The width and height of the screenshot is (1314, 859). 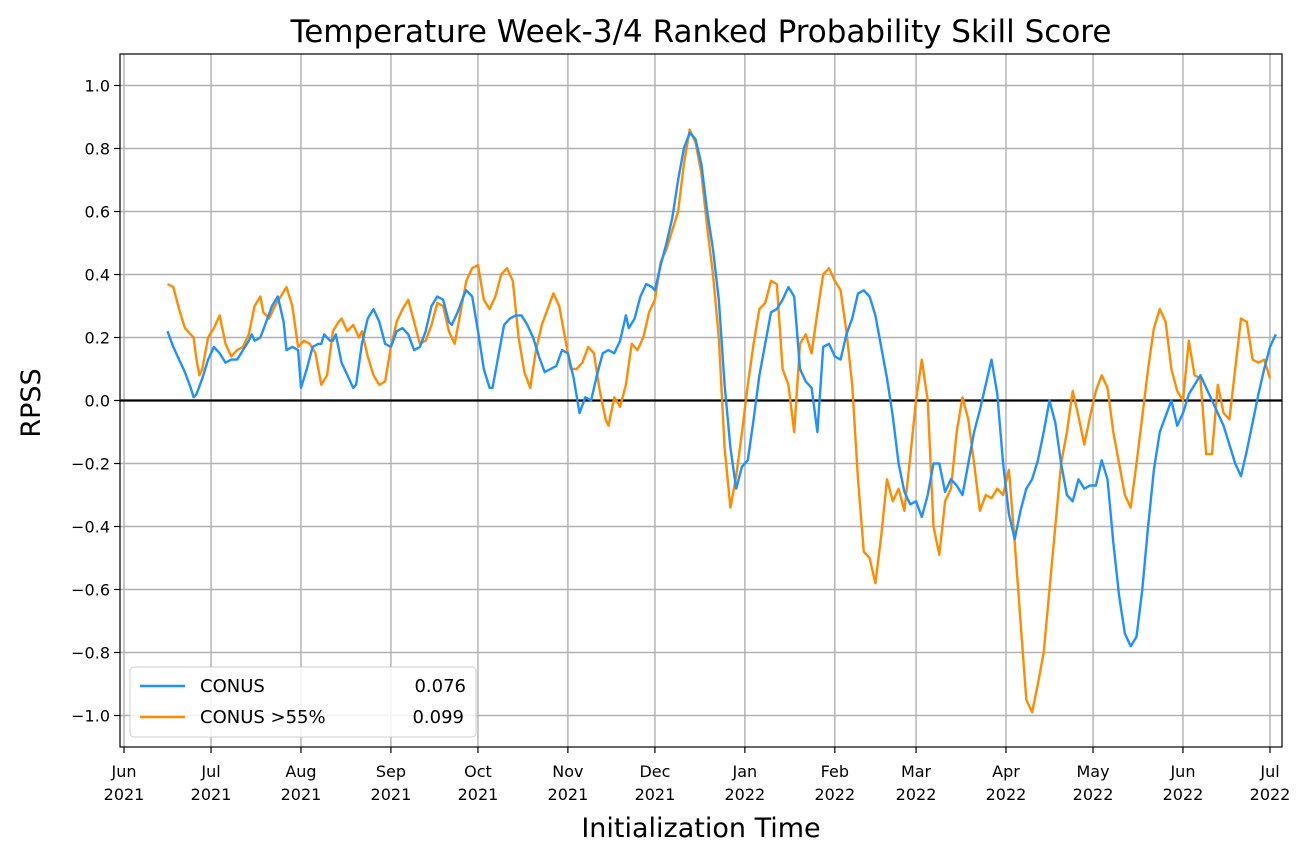 I want to click on x-tick-label-month: May, so click(x=1092, y=771).